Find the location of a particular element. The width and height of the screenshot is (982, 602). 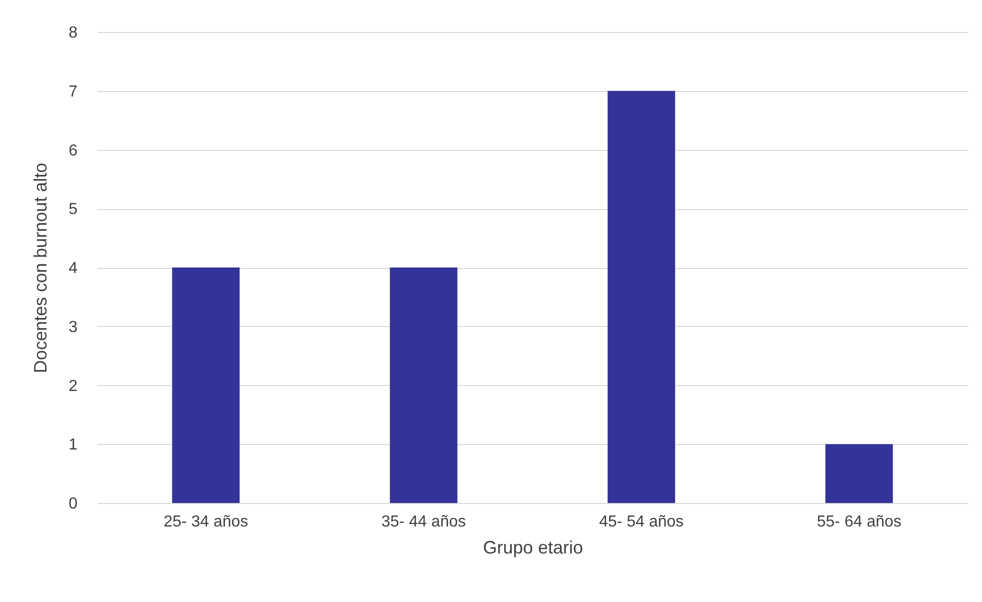

y-axis-title: Docentes con burnout alto is located at coordinates (40, 268).